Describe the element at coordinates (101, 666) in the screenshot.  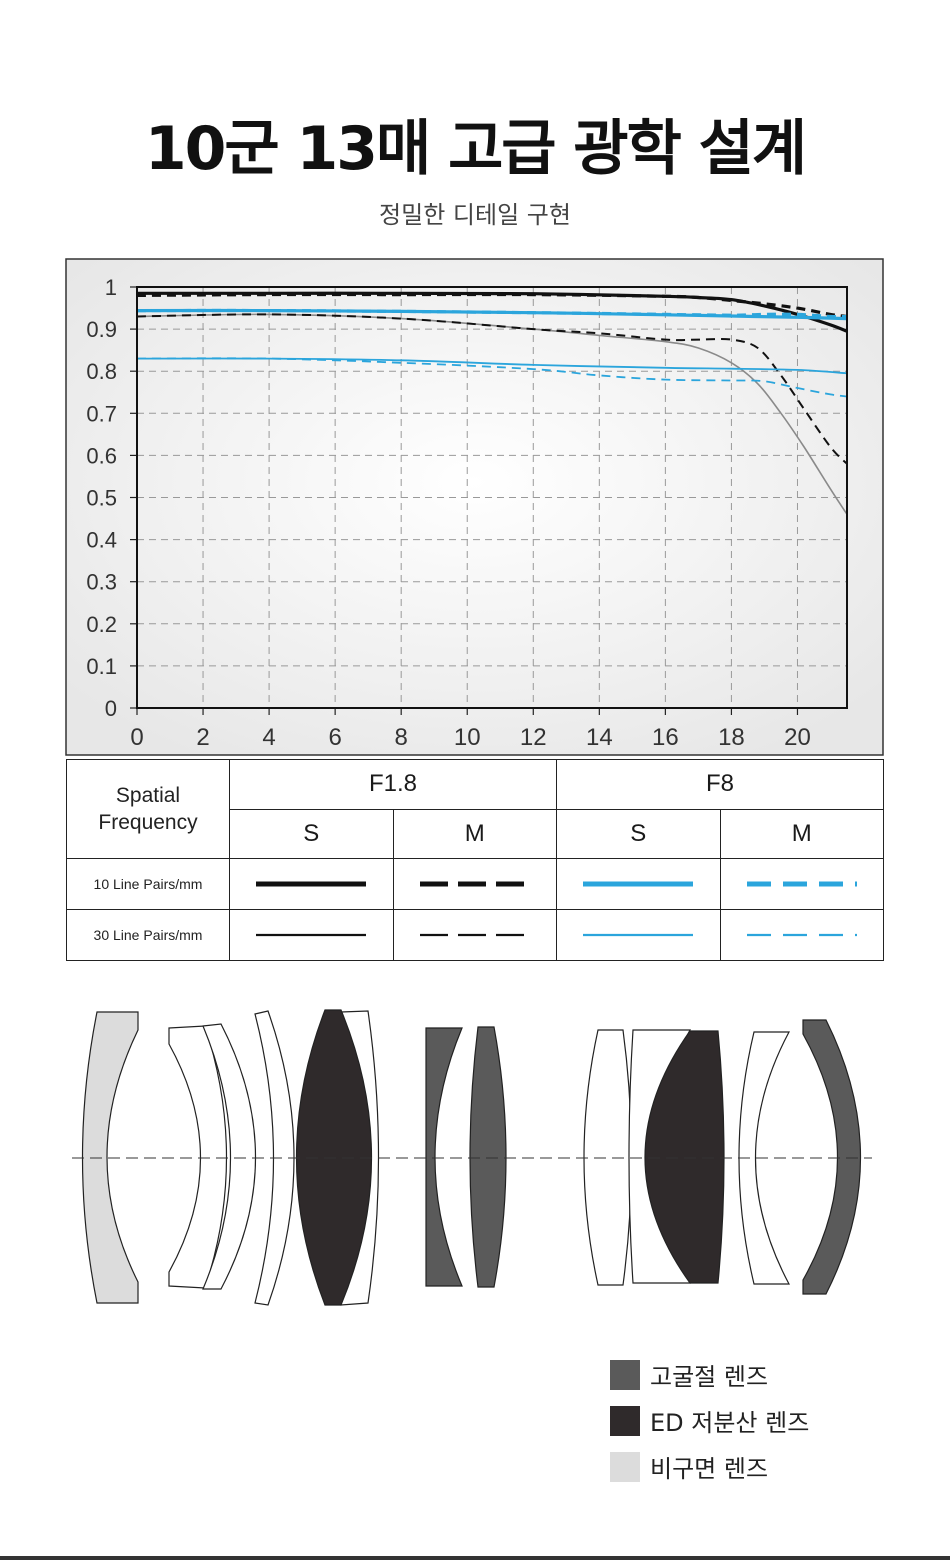
I see `y-tick-label: 0.1` at that location.